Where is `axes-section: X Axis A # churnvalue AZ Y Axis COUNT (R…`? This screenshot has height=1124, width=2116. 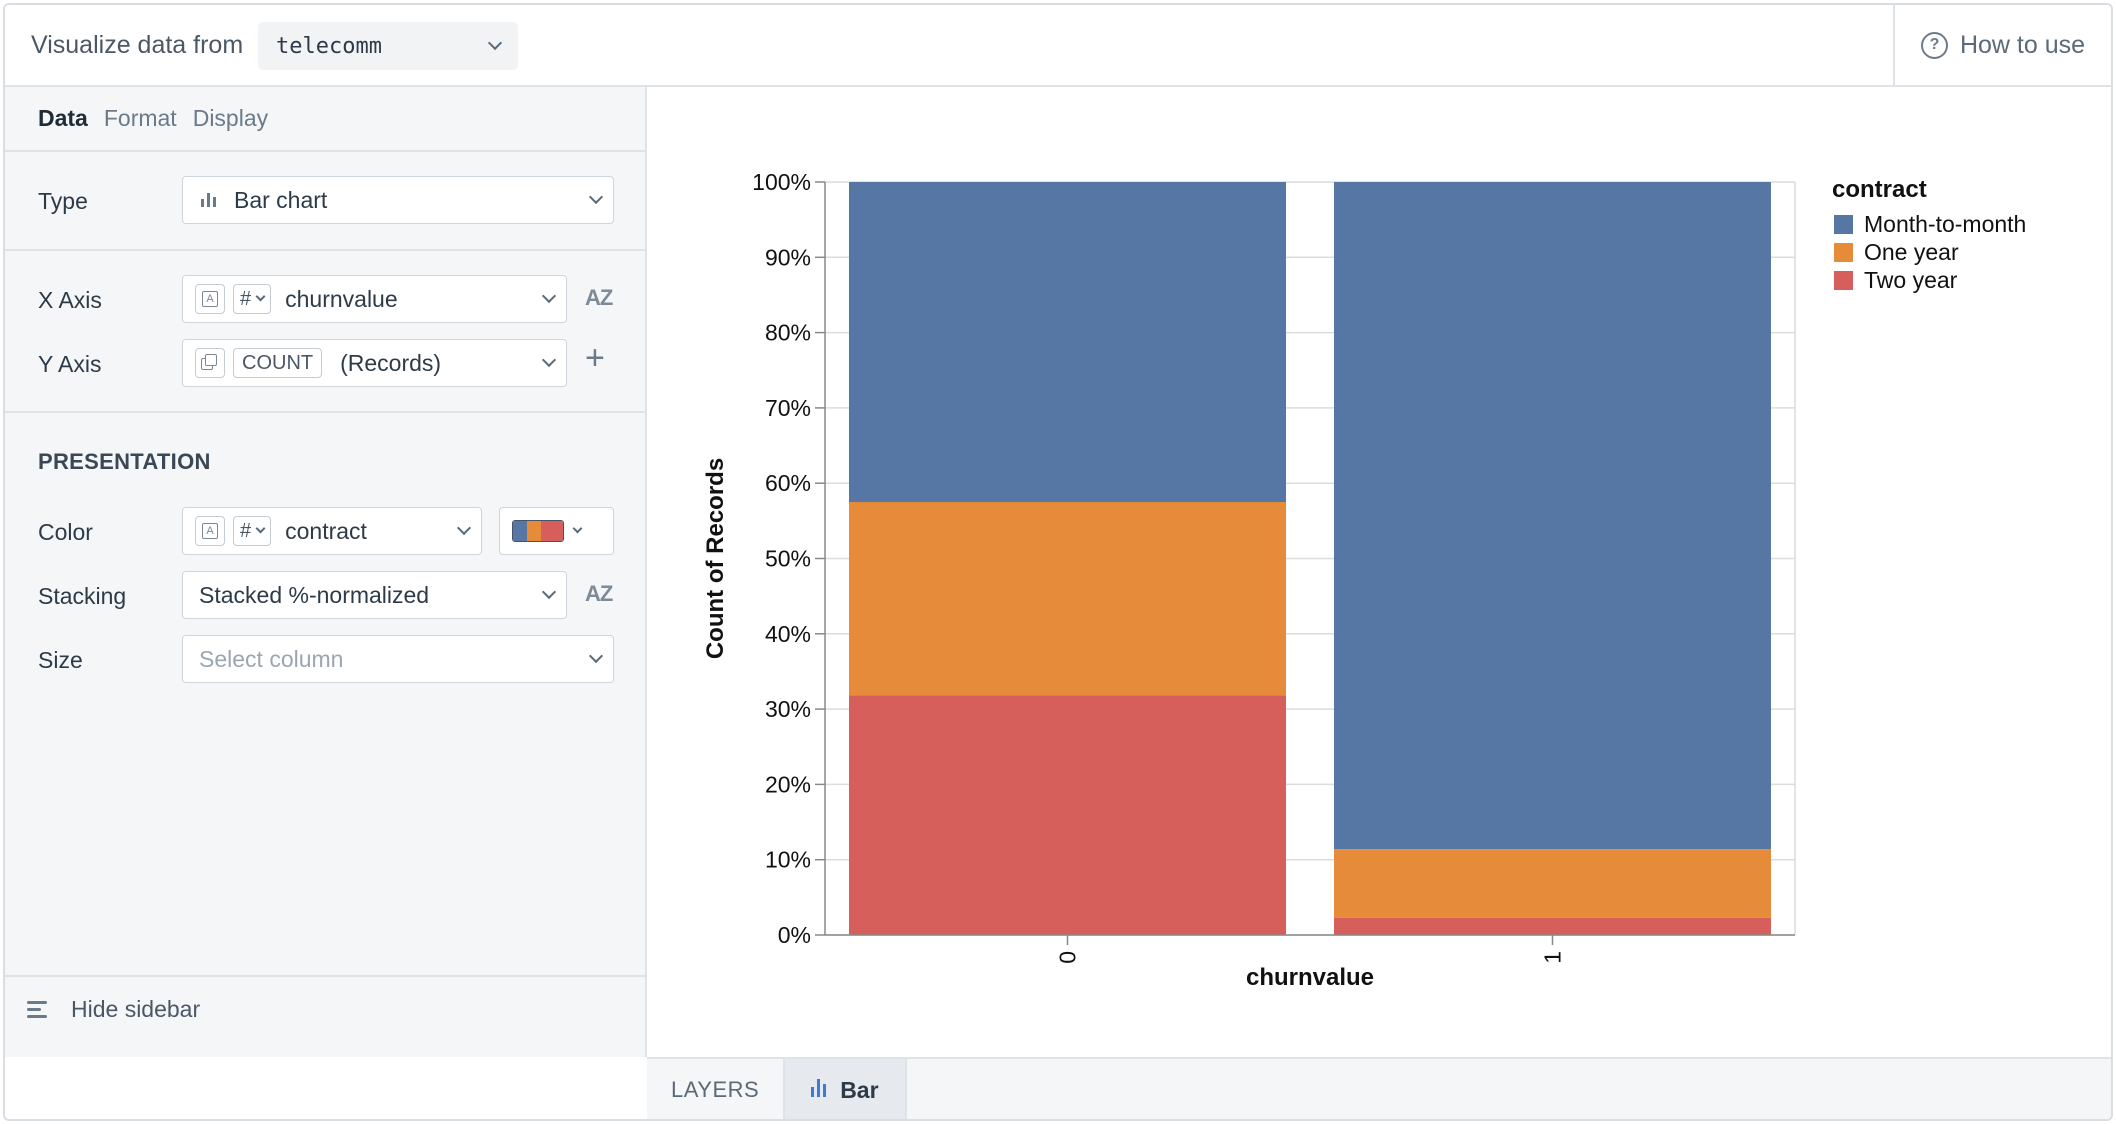
axes-section: X Axis A # churnvalue AZ Y Axis COUNT (R… is located at coordinates (325, 332).